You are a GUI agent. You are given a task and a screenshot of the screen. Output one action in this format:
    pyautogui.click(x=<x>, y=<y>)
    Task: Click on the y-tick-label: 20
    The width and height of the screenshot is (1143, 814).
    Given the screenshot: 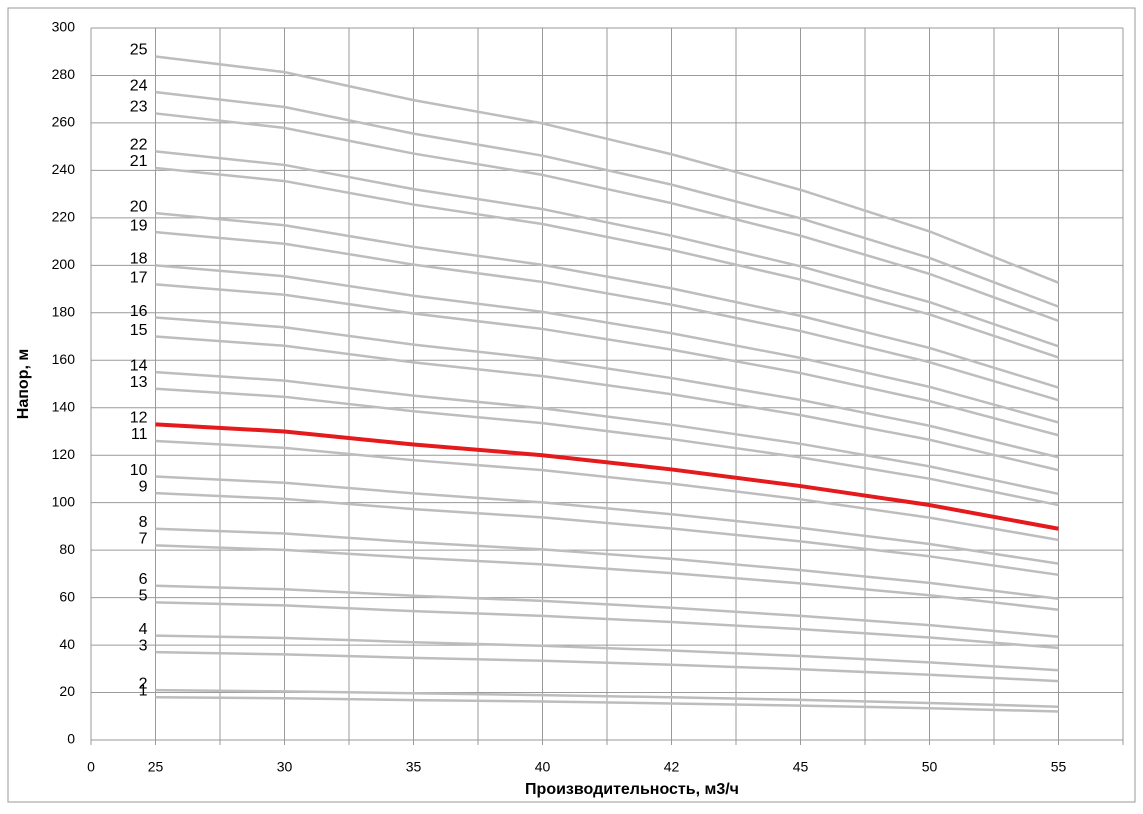 What is the action you would take?
    pyautogui.click(x=67, y=691)
    